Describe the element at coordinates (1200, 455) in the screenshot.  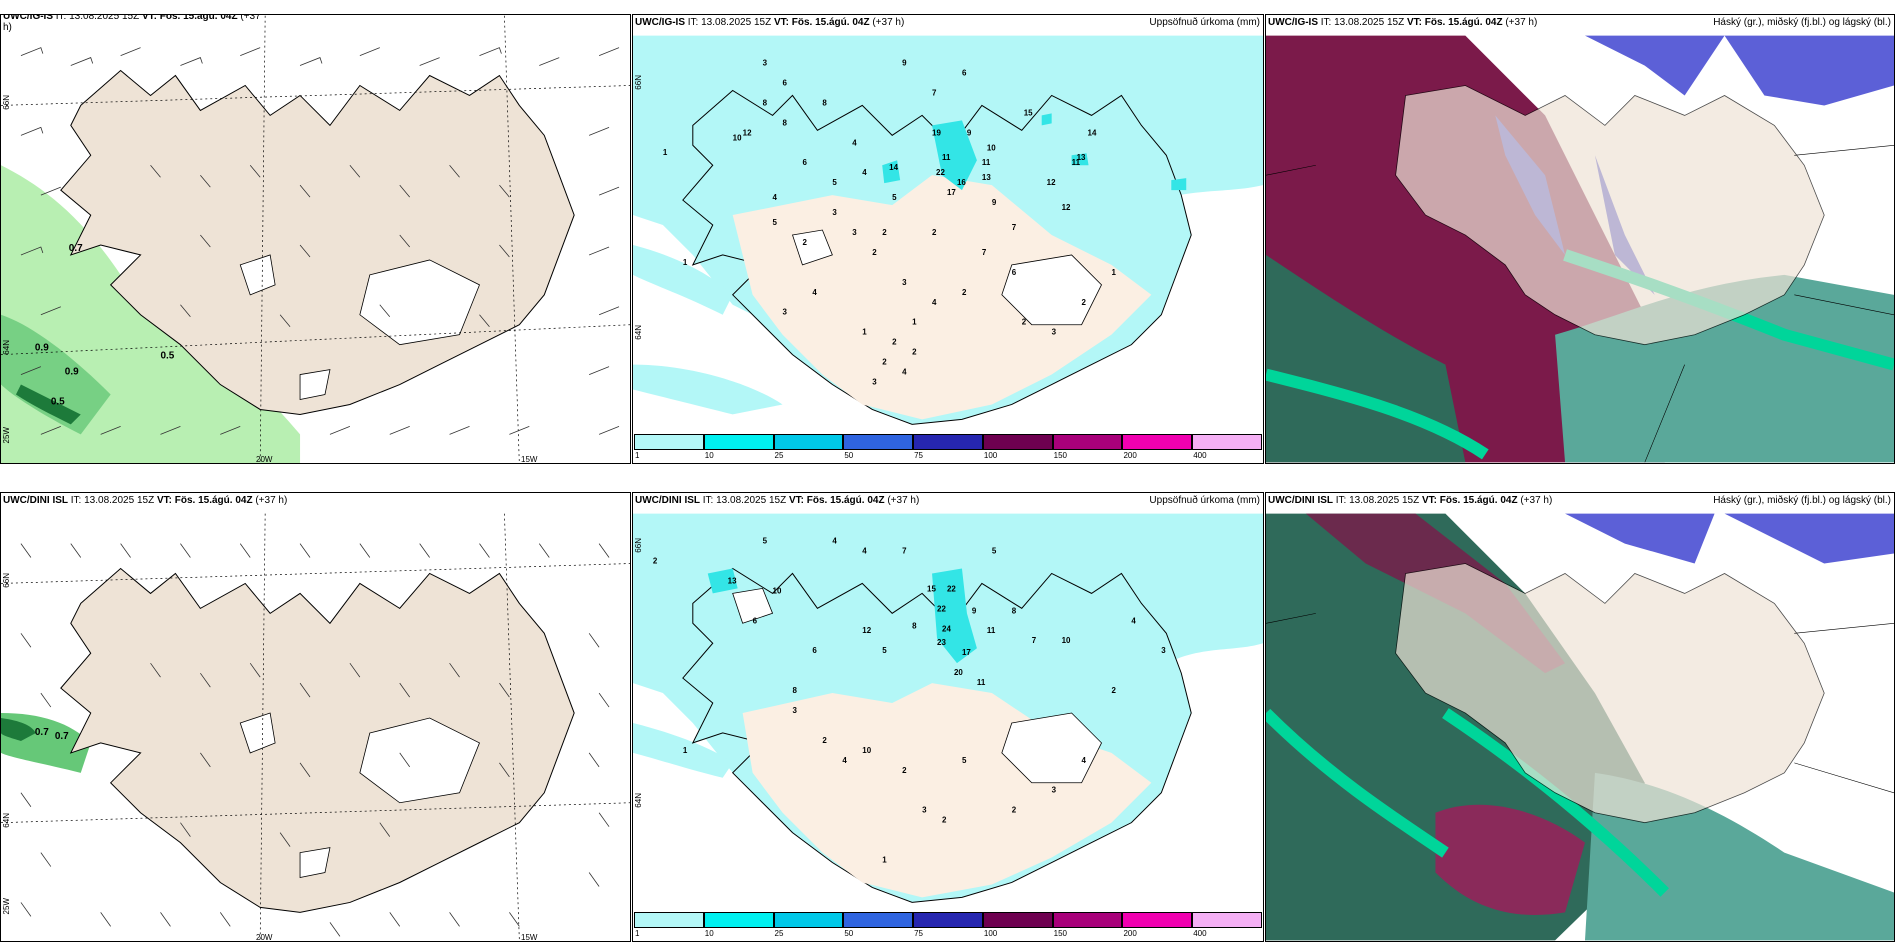
I see `colorbar-tick: 400` at that location.